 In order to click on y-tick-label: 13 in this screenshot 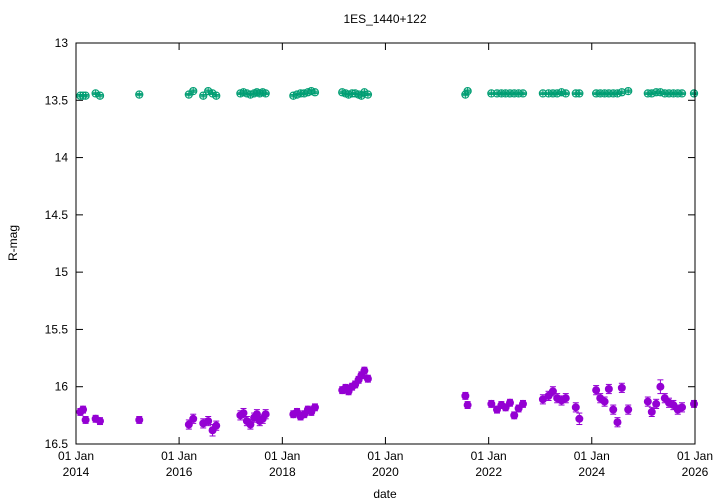, I will do `click(62, 43)`.